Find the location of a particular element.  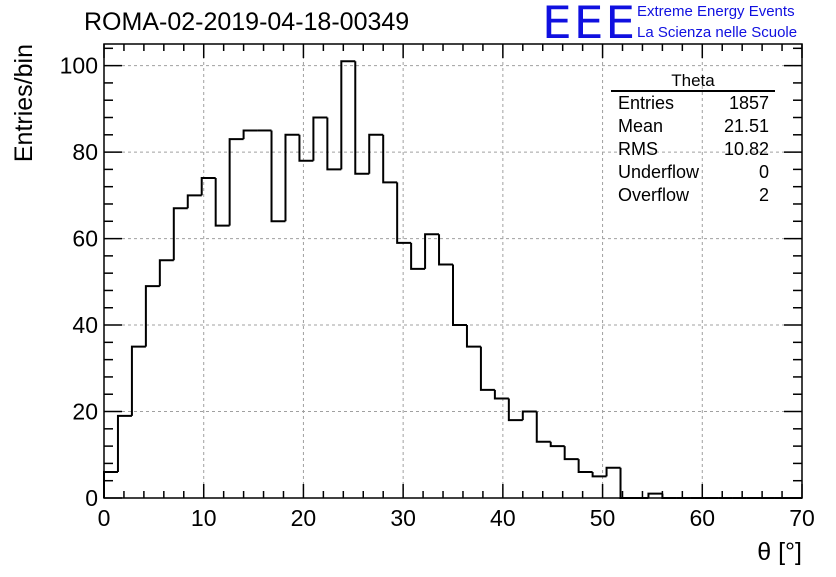

stats-title: Theta is located at coordinates (693, 82).